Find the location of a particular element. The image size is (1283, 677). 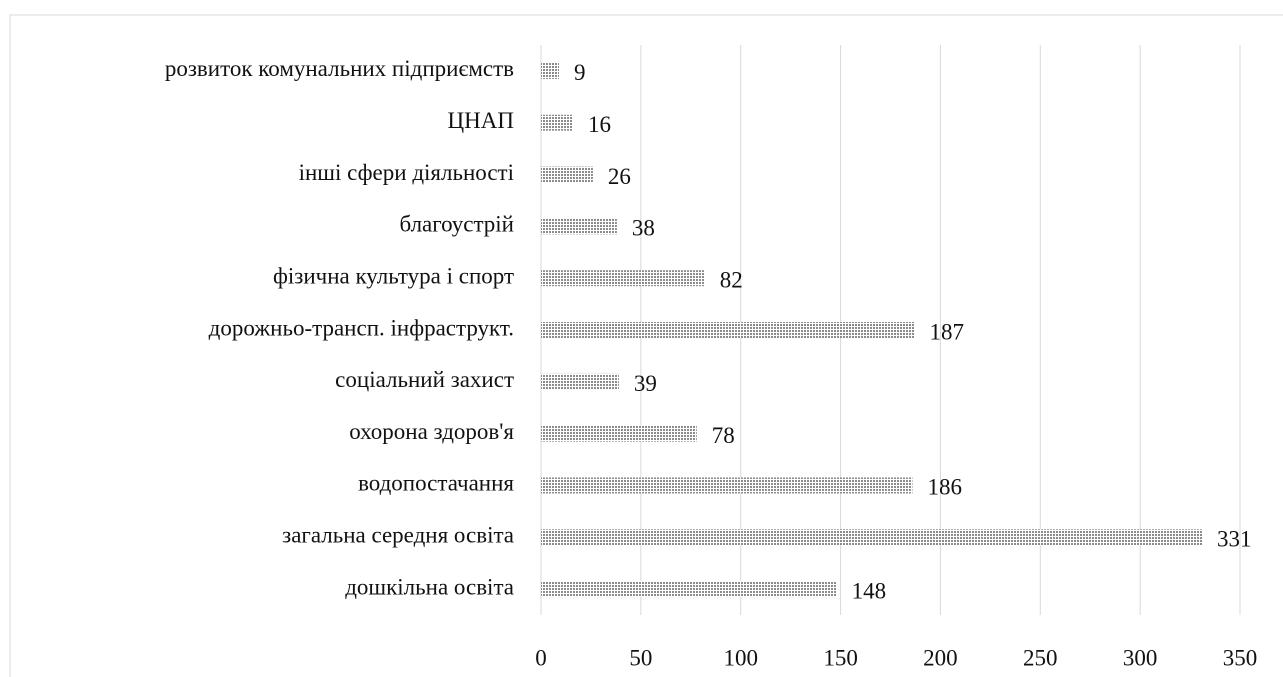

data-label: 26 is located at coordinates (619, 176).